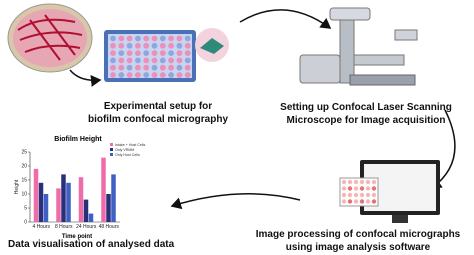 The image size is (474, 255). What do you see at coordinates (358, 46) in the screenshot?
I see `microscope` at bounding box center [358, 46].